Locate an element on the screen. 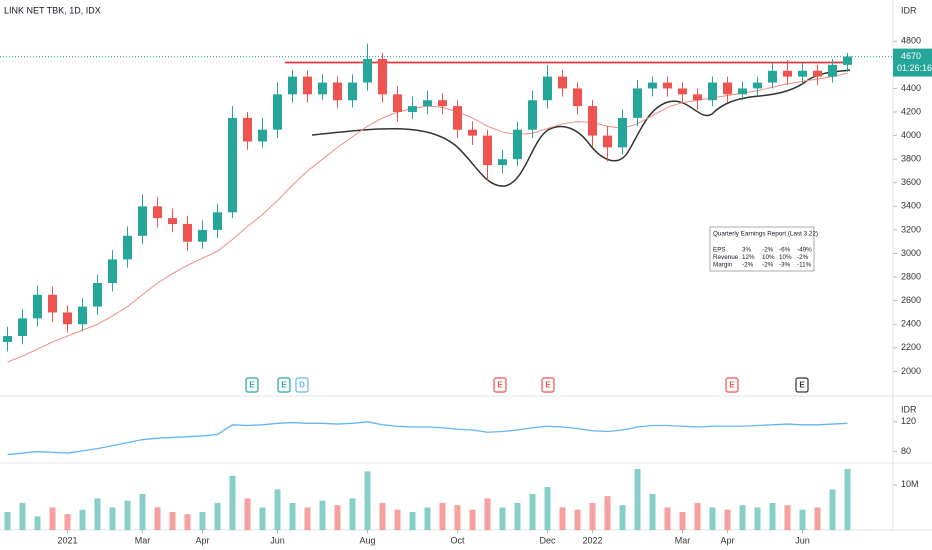 This screenshot has height=550, width=932. x-tick-label: Oct is located at coordinates (457, 540).